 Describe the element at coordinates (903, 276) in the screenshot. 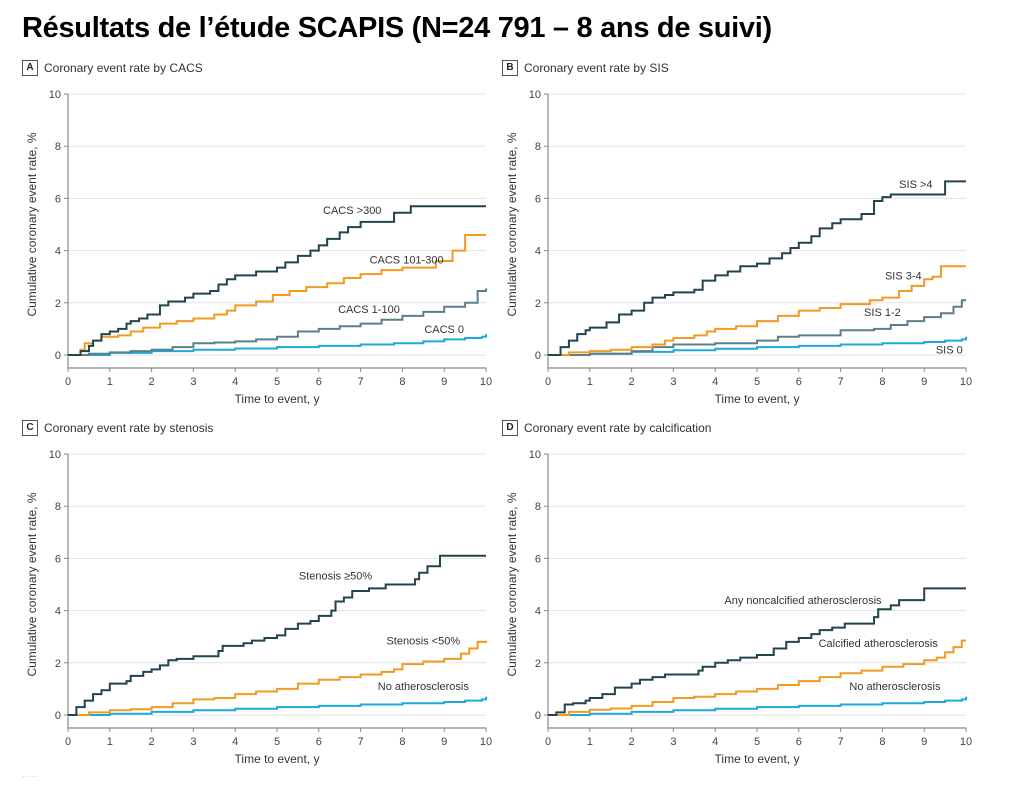

I see `series-label: SIS 3-4` at that location.